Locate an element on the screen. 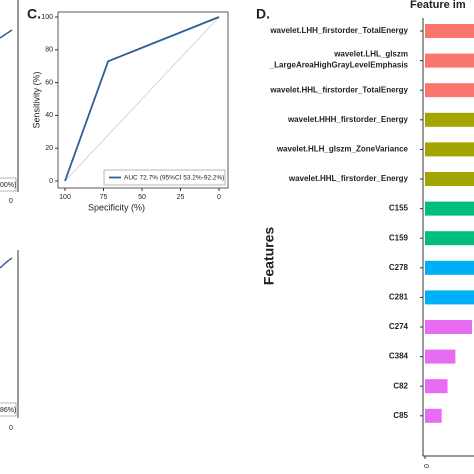 The height and width of the screenshot is (474, 474). y-tick-label: wavelet.HHL_firstorder_TotalEnergy is located at coordinates (338, 89).